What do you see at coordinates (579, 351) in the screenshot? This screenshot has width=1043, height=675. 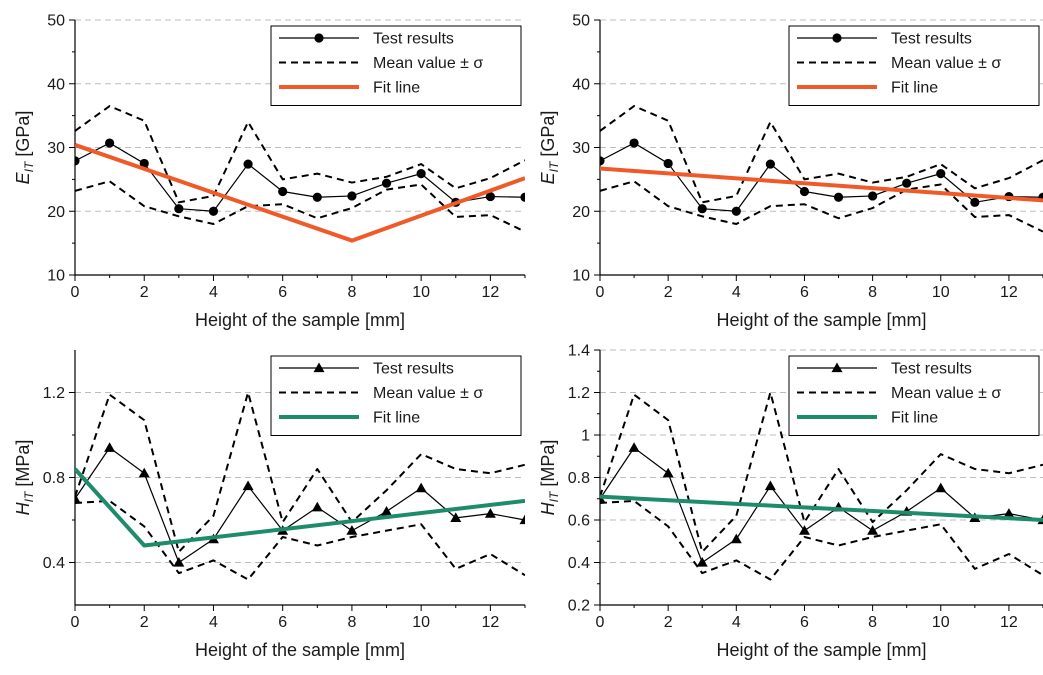 I see `y-tick-label: 1.4` at bounding box center [579, 351].